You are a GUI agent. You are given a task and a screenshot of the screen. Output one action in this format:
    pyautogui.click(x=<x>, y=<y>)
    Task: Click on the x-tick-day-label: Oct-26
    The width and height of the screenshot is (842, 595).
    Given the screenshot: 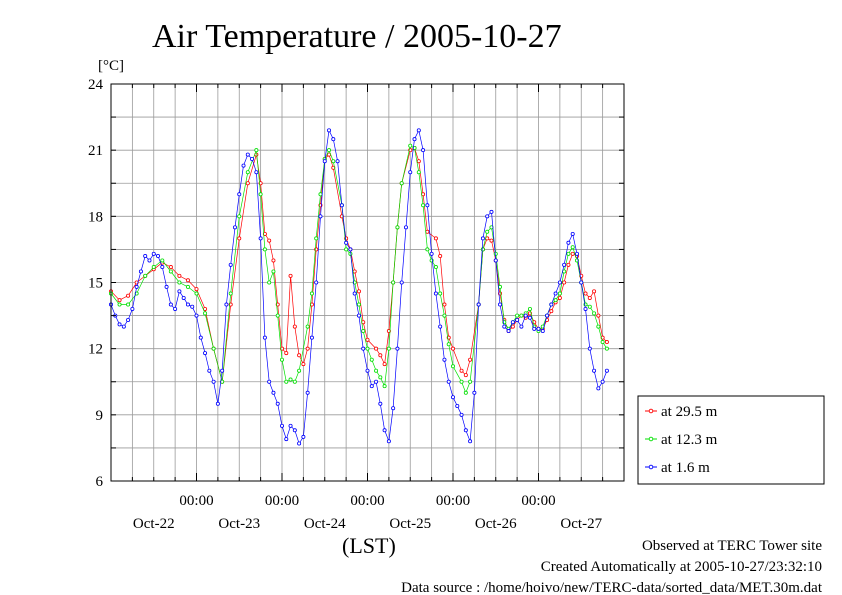 What is the action you would take?
    pyautogui.click(x=496, y=524)
    